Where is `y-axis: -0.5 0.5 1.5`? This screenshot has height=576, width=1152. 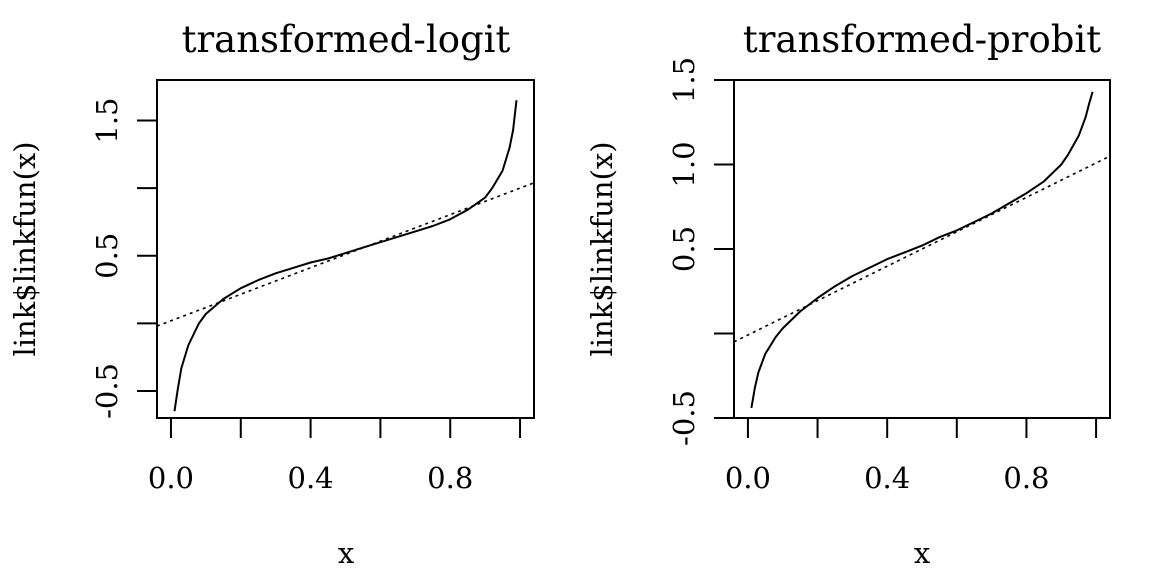 y-axis: -0.5 0.5 1.5 is located at coordinates (123, 258).